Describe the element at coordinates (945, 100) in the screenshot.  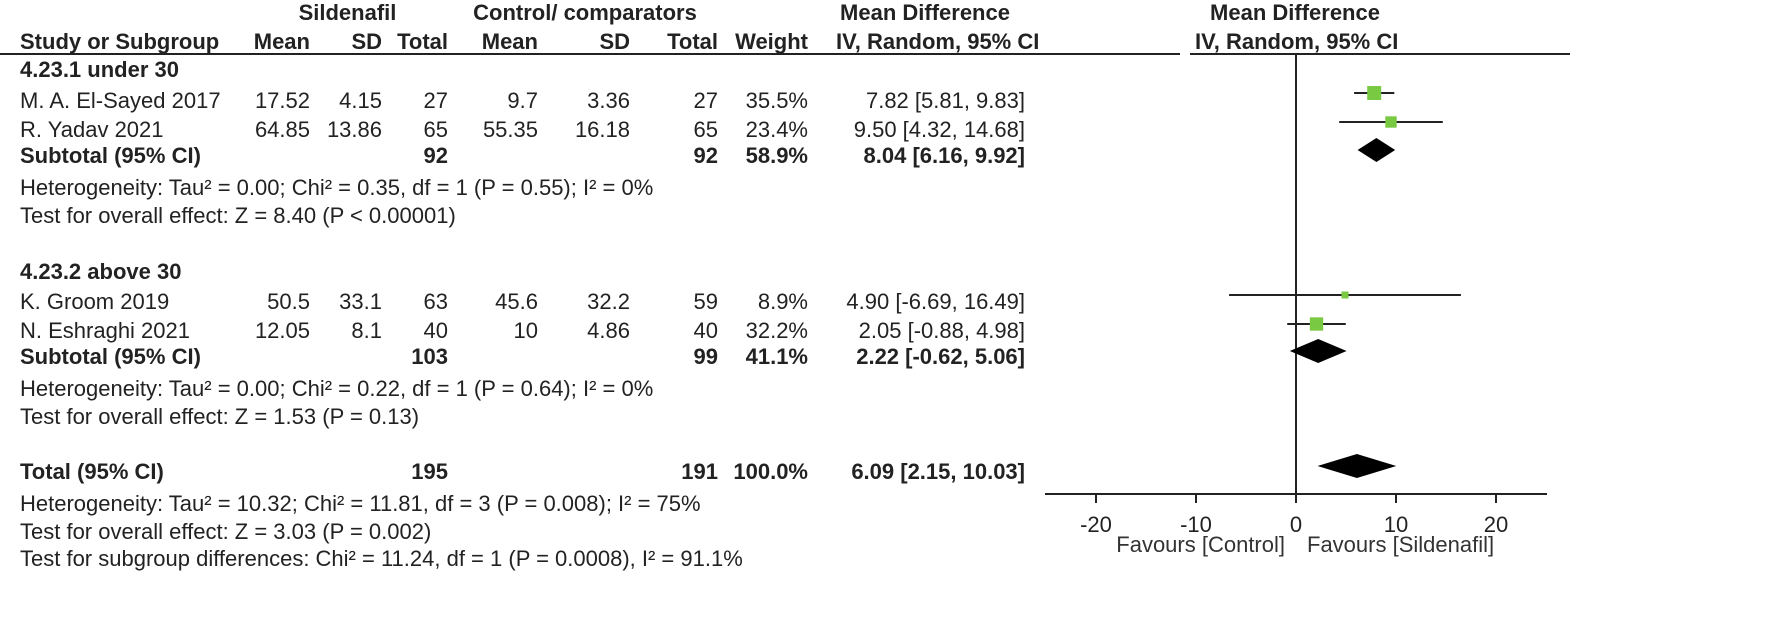
I see `ci: 7.82 [5.81, 9.83]` at that location.